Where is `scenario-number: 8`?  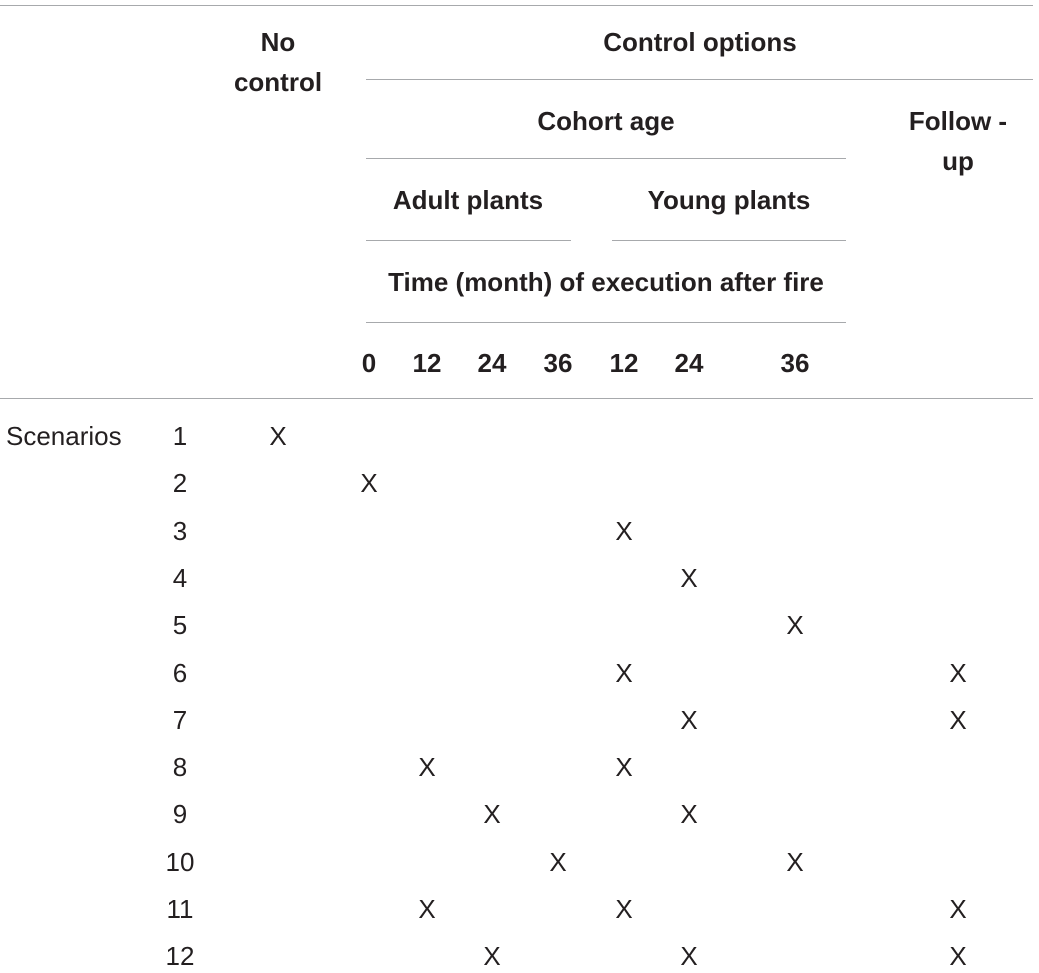
scenario-number: 8 is located at coordinates (180, 767).